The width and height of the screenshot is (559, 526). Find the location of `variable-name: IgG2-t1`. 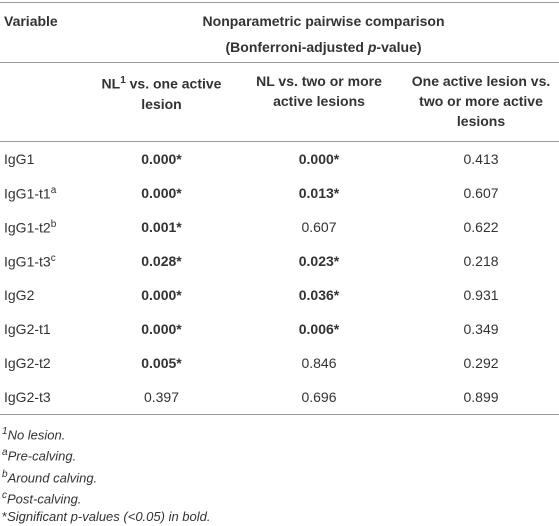

variable-name: IgG2-t1 is located at coordinates (27, 329).